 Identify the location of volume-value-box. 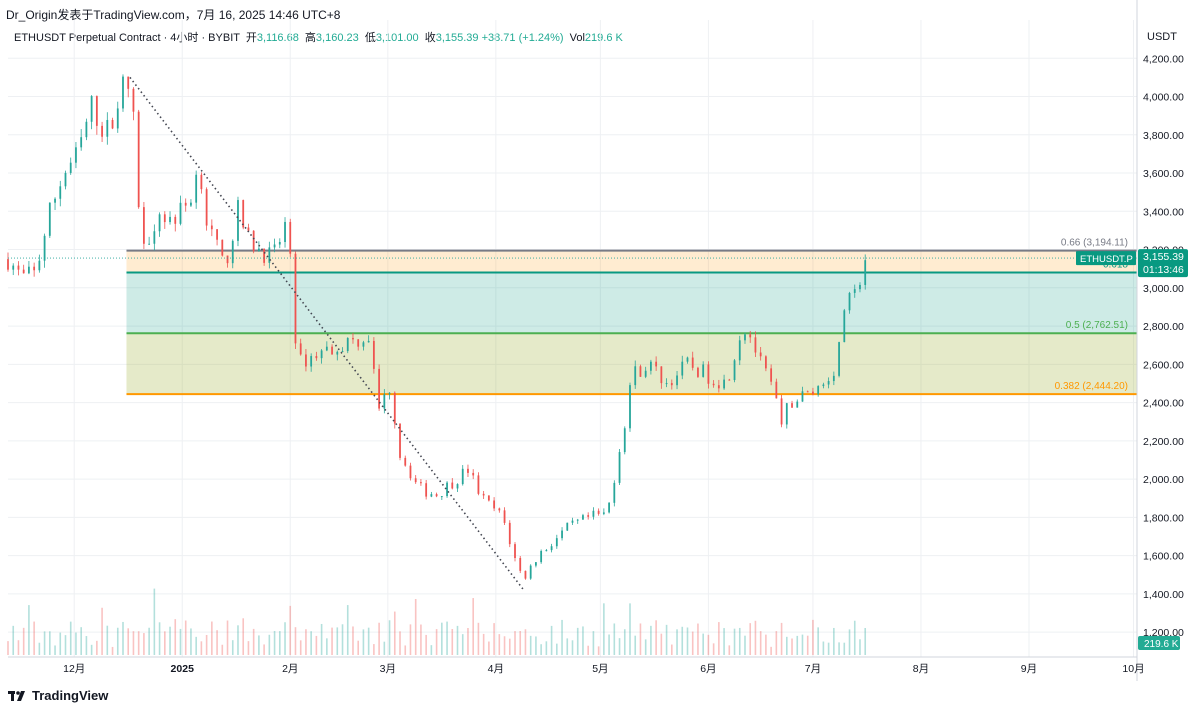
(1159, 643).